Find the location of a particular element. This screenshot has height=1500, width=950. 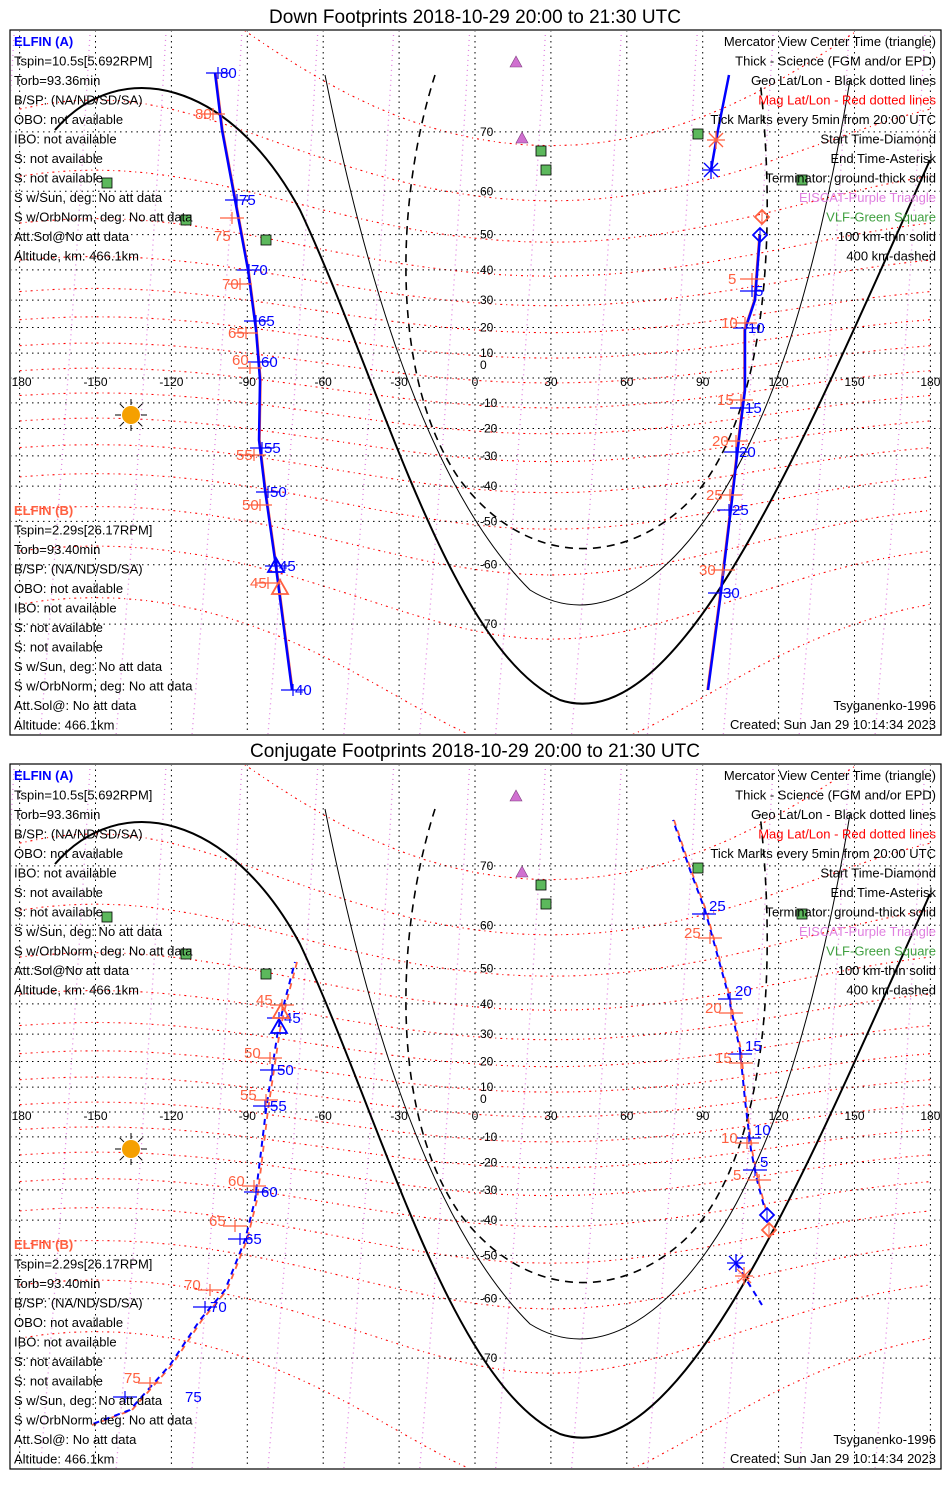

lon-label: -150 is located at coordinates (95, 382).